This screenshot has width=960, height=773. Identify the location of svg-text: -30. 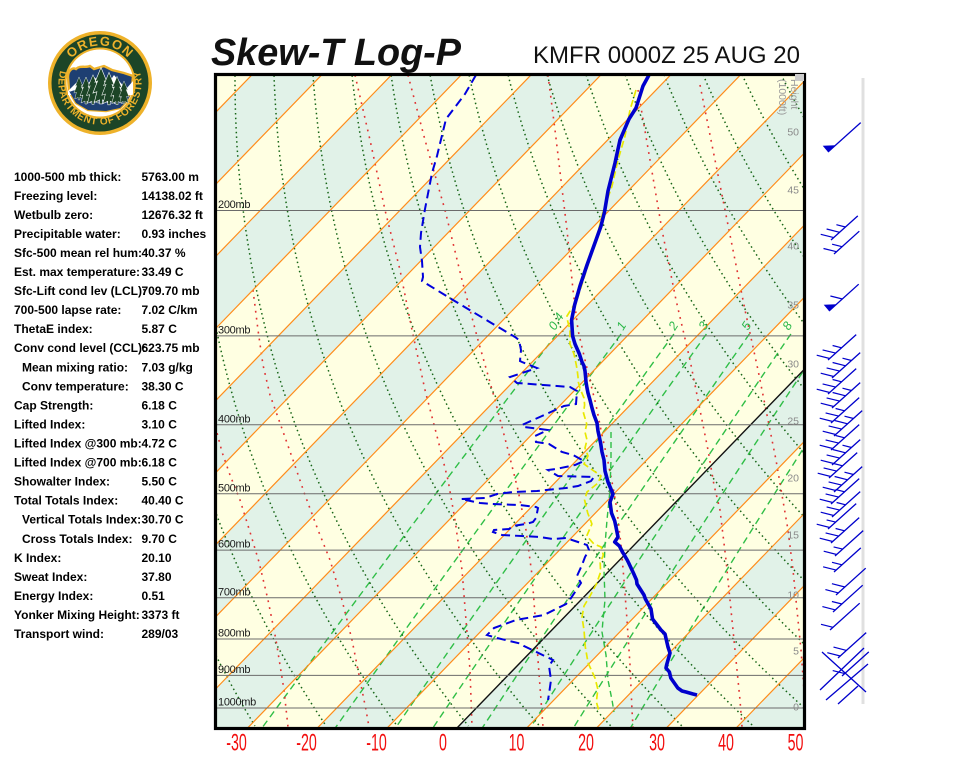
(236, 743).